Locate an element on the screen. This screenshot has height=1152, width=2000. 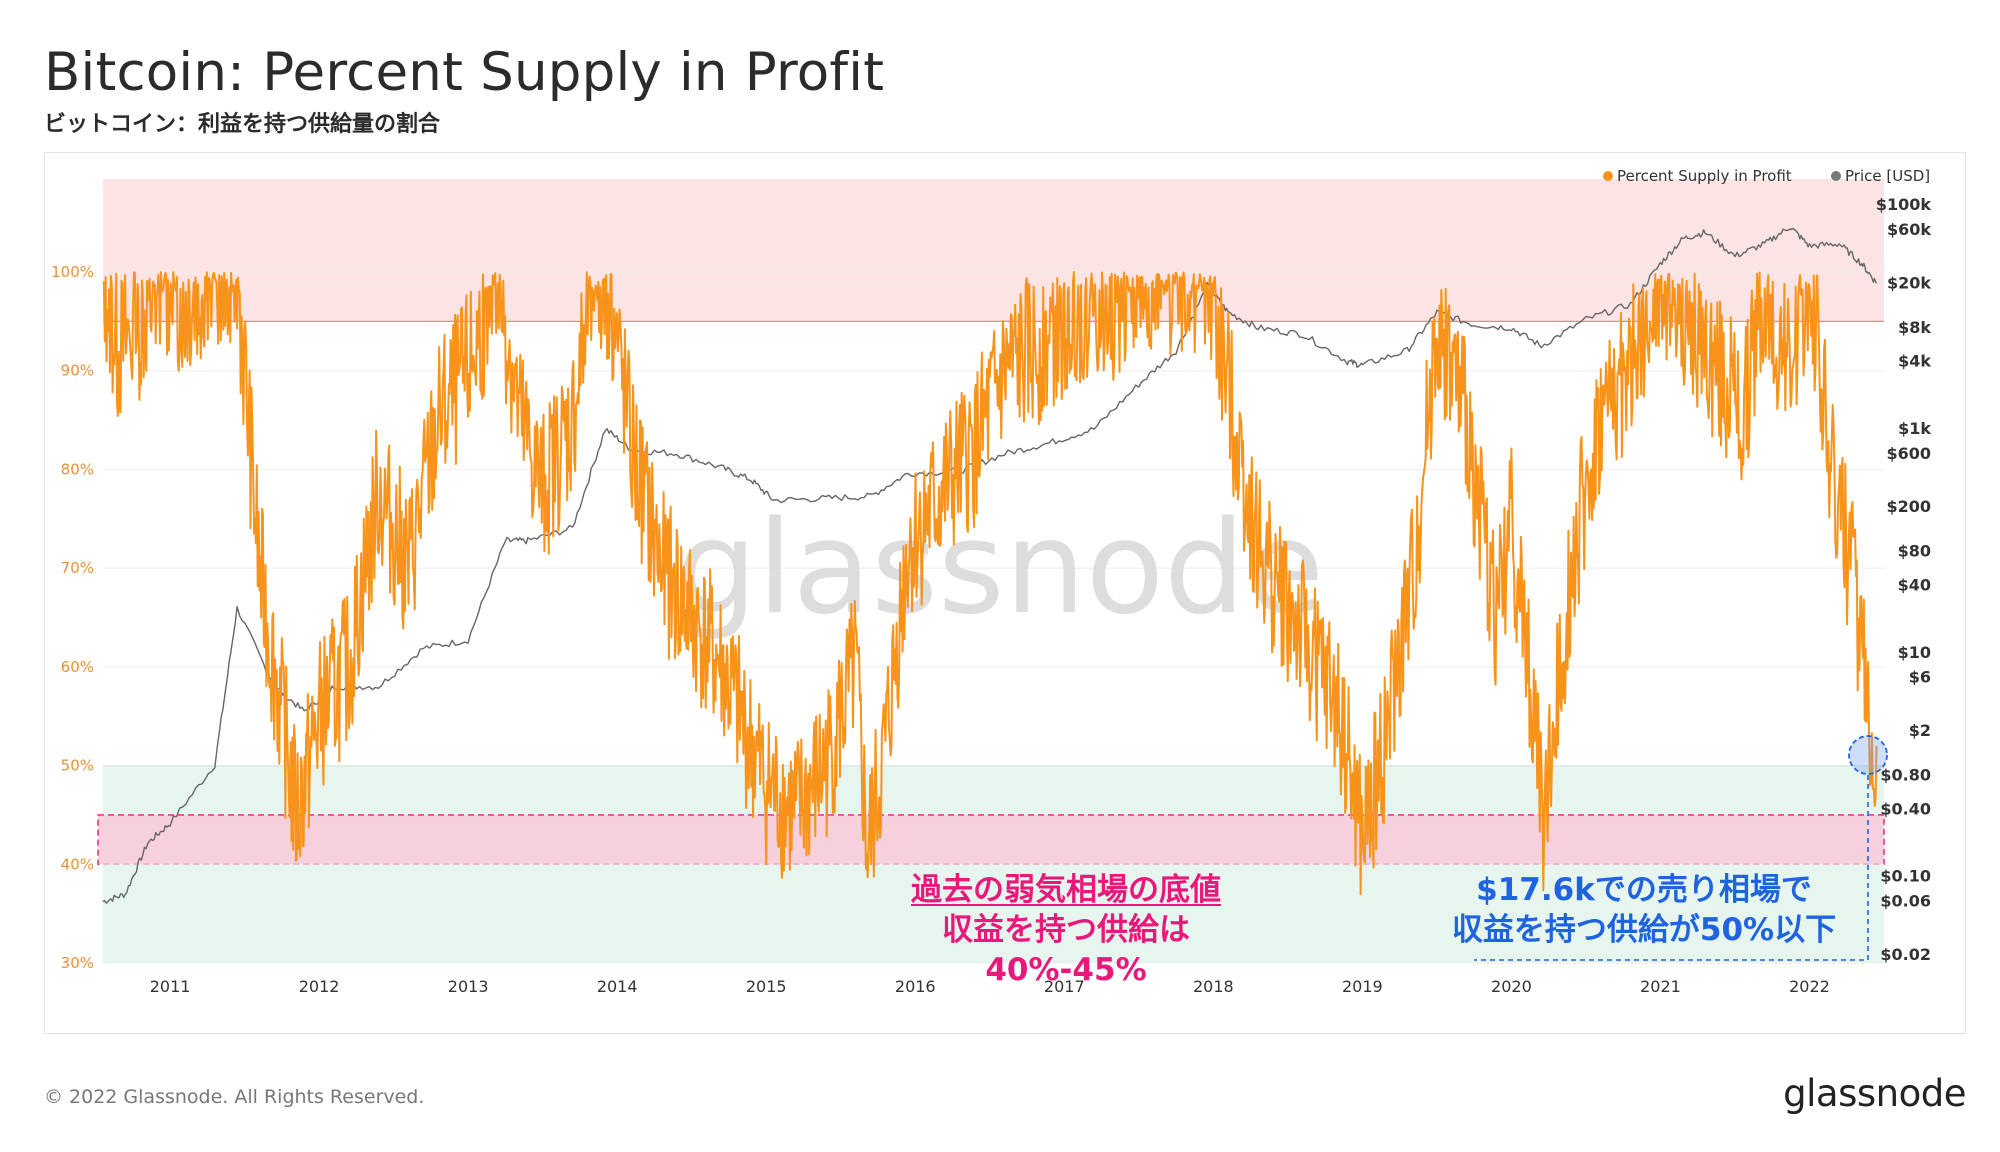
x-tick-label: 2015 is located at coordinates (766, 986).